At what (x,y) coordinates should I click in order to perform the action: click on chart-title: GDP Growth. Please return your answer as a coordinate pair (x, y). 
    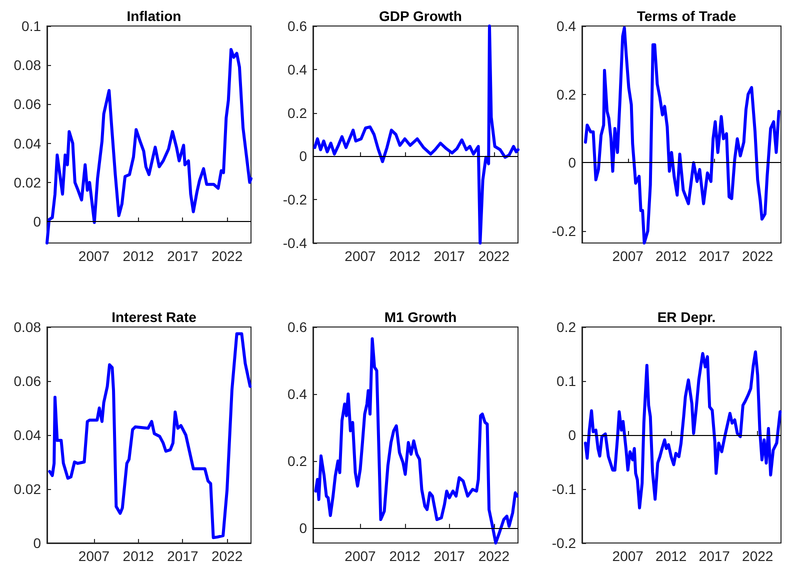
    Looking at the image, I should click on (420, 16).